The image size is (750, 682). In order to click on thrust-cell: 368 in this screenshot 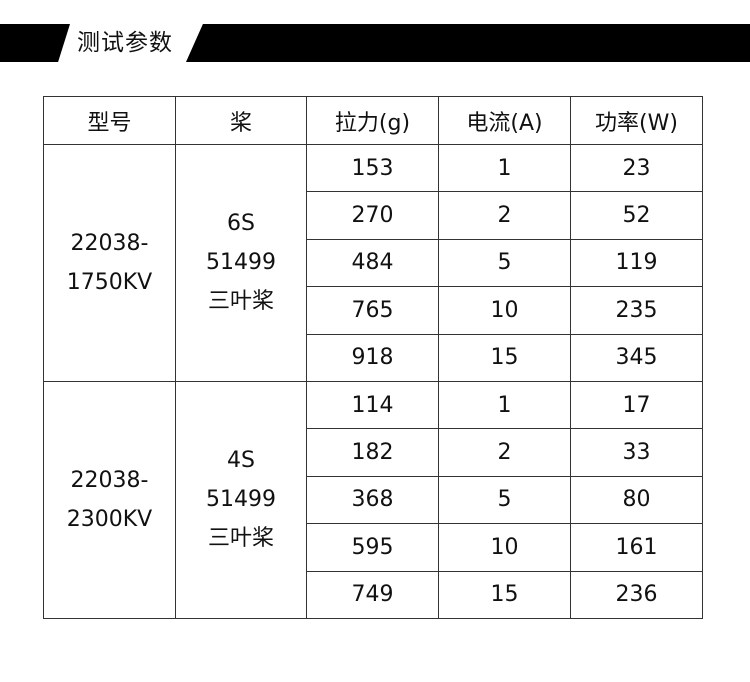, I will do `click(372, 500)`.